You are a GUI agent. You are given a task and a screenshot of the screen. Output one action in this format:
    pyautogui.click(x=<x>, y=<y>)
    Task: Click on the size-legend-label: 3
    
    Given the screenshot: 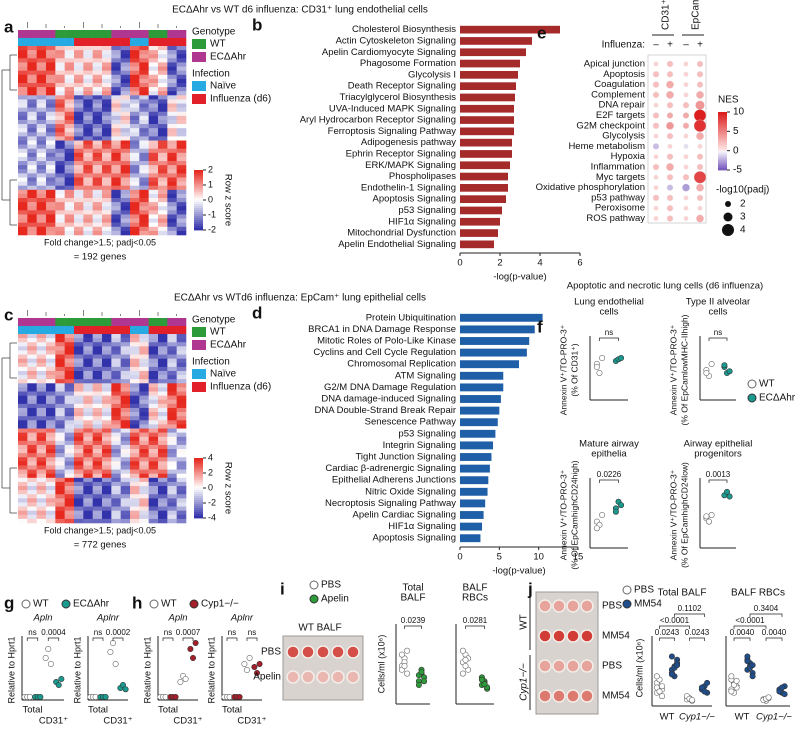 What is the action you would take?
    pyautogui.click(x=743, y=217)
    